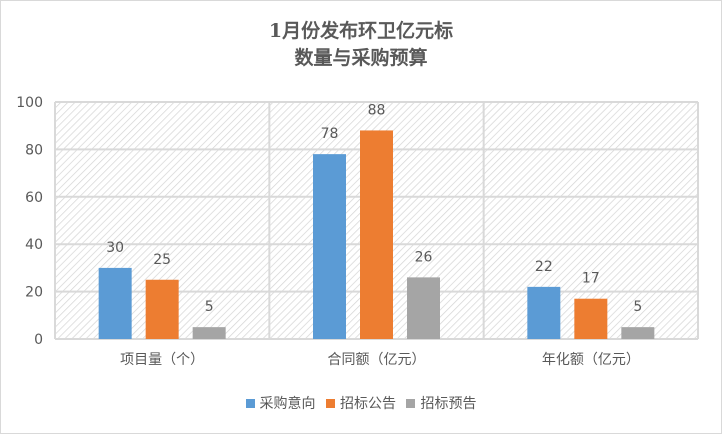 The image size is (722, 434). Describe the element at coordinates (424, 257) in the screenshot. I see `data-label: 26` at that location.